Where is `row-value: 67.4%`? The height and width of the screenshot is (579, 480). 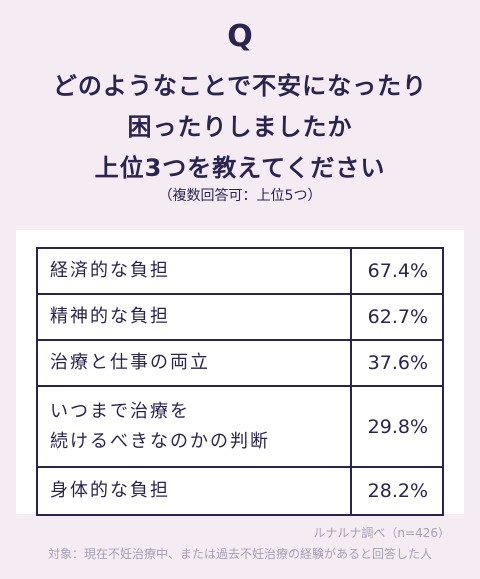
row-value: 67.4% is located at coordinates (397, 271).